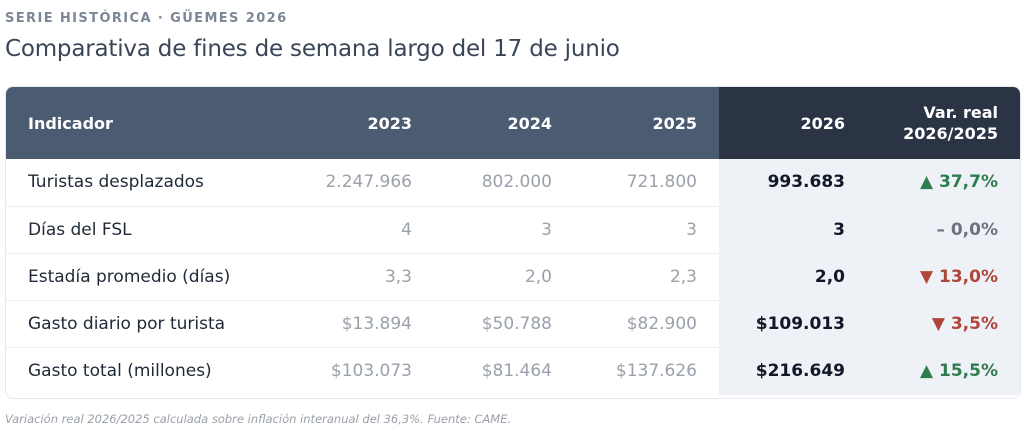 Image resolution: width=1024 pixels, height=434 pixels. What do you see at coordinates (943, 323) in the screenshot?
I see `cell-variation: ▼ 3,5%` at bounding box center [943, 323].